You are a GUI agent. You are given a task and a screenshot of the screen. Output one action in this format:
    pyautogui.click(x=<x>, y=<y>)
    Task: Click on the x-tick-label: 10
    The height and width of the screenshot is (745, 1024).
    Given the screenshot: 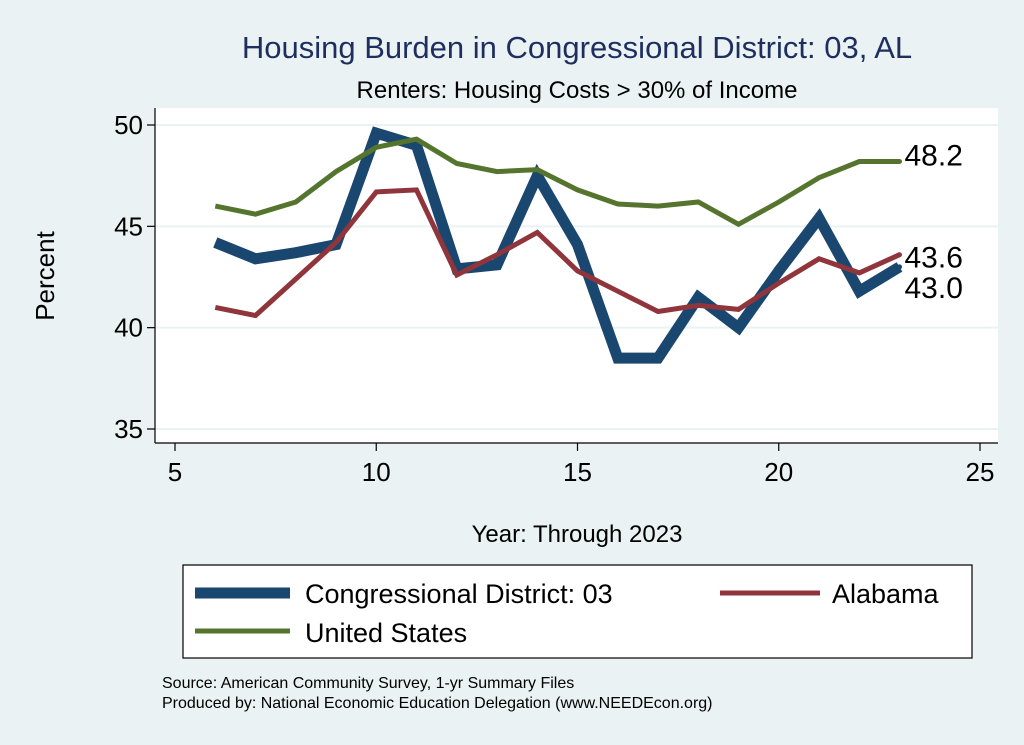 What is the action you would take?
    pyautogui.click(x=376, y=472)
    